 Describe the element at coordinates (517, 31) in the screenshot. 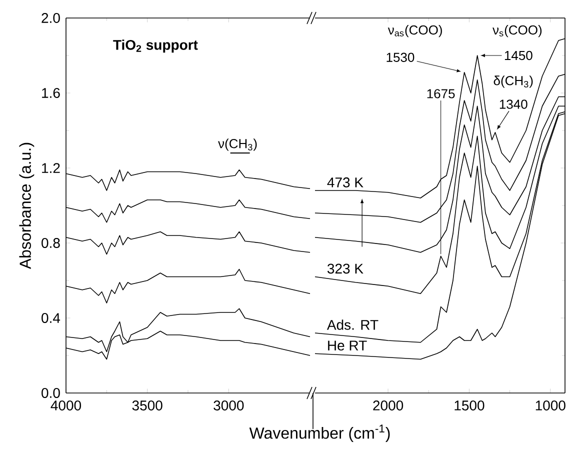

I see `annotation: ν$_{s}$(COO)` at that location.